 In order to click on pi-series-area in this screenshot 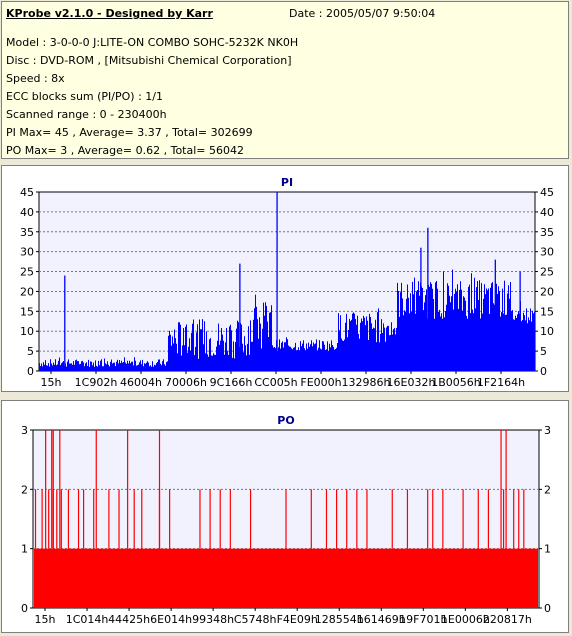, I will do `click(287, 320)`.